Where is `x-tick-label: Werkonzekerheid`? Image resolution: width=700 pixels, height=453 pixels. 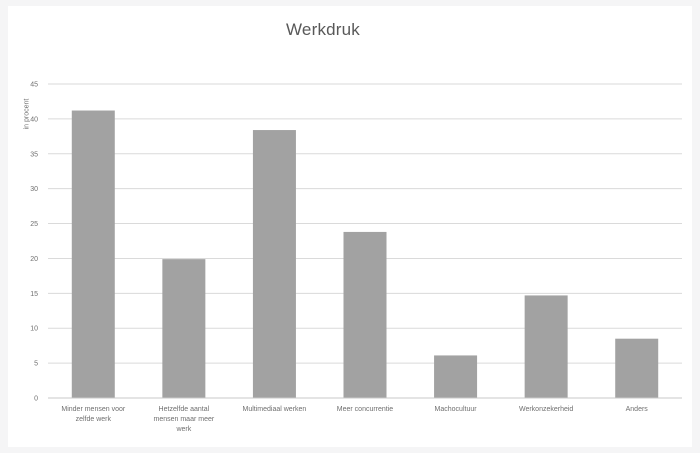 x-tick-label: Werkonzekerheid is located at coordinates (546, 409).